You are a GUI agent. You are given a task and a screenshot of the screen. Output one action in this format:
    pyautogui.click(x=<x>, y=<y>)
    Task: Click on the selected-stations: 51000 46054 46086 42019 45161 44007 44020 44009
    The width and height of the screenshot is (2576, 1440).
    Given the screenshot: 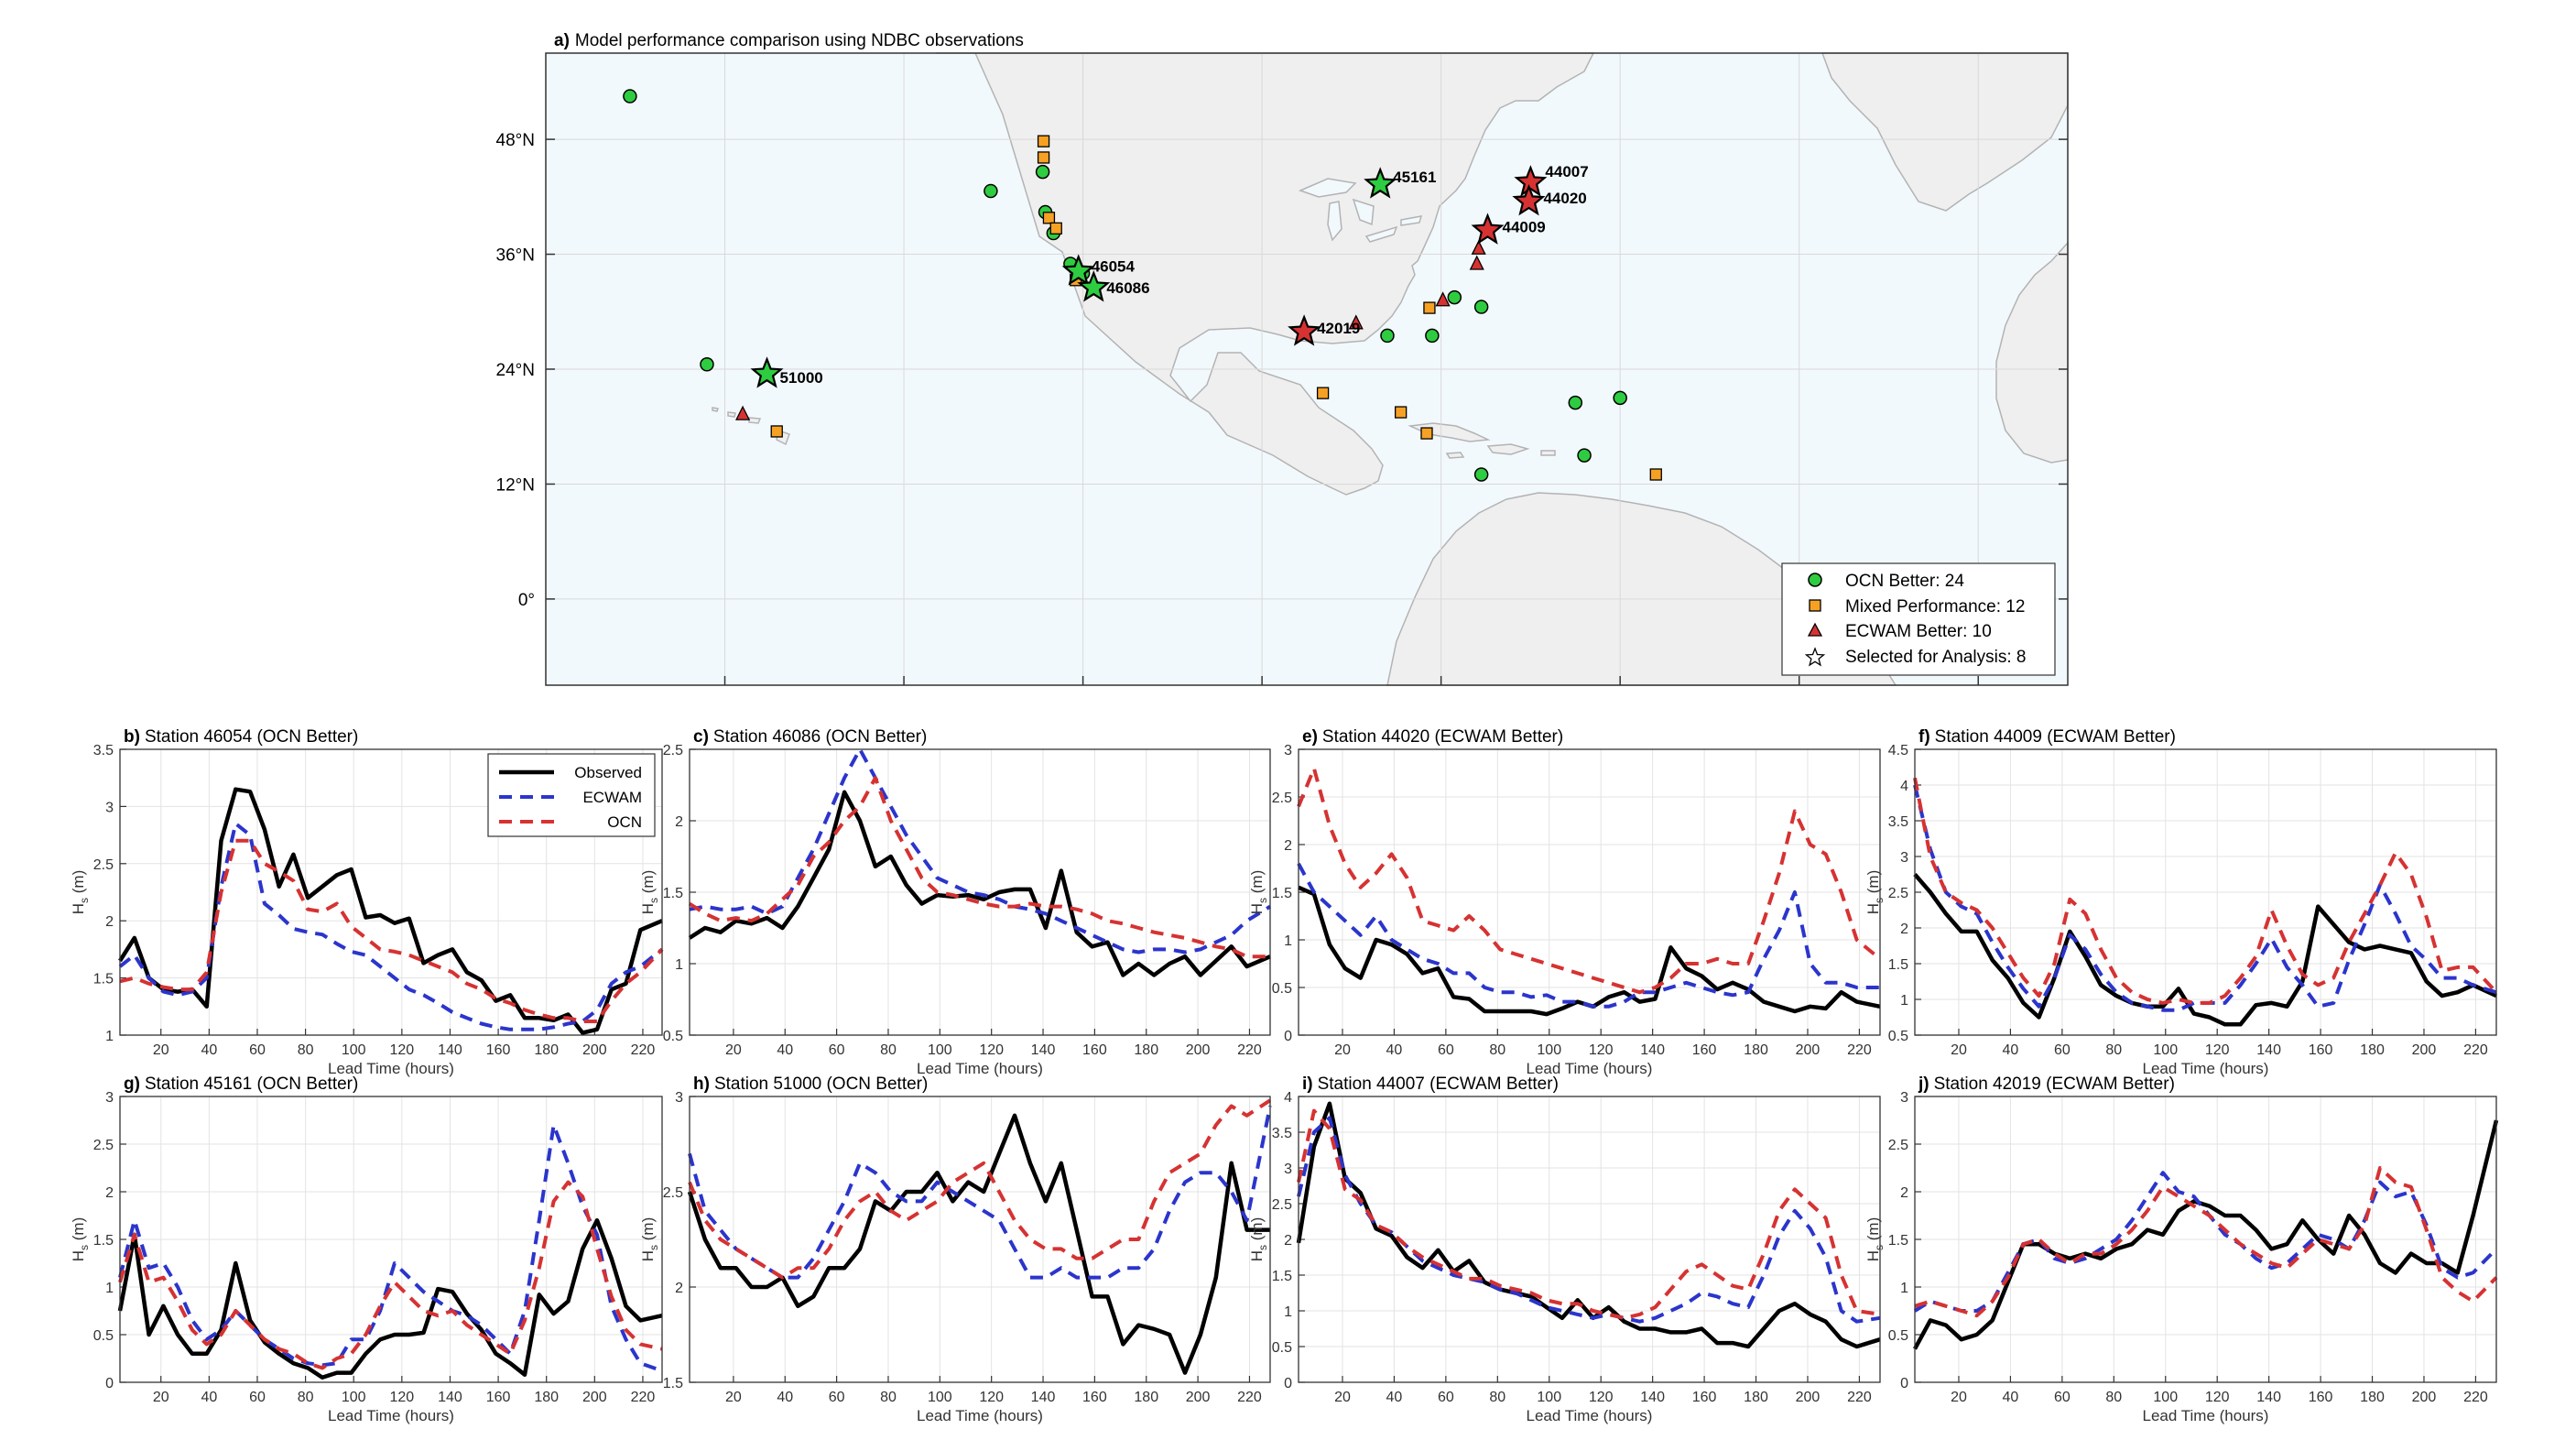 What is the action you would take?
    pyautogui.click(x=1169, y=275)
    